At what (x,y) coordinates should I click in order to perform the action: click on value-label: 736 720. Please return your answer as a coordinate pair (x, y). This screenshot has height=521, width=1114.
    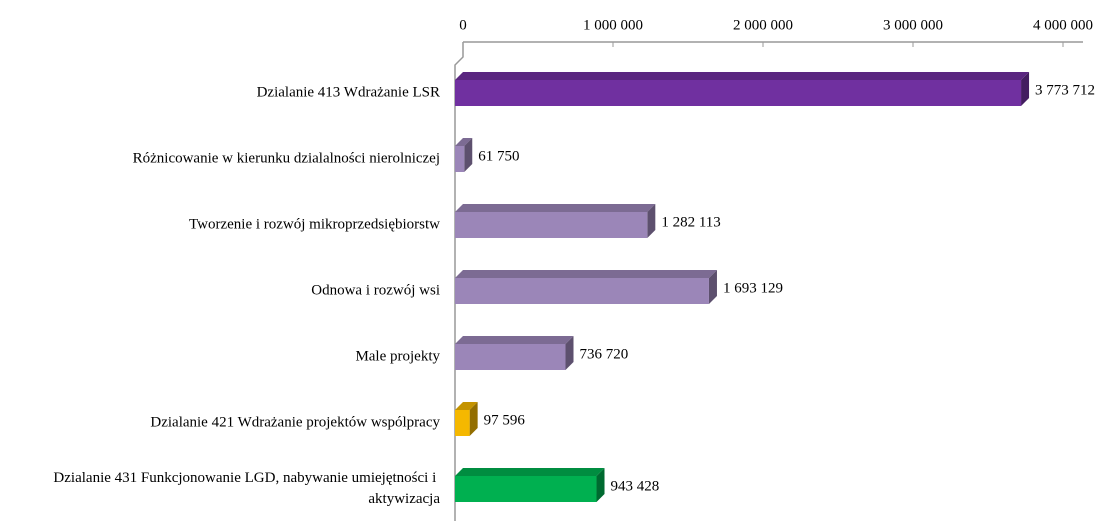
    Looking at the image, I should click on (604, 354).